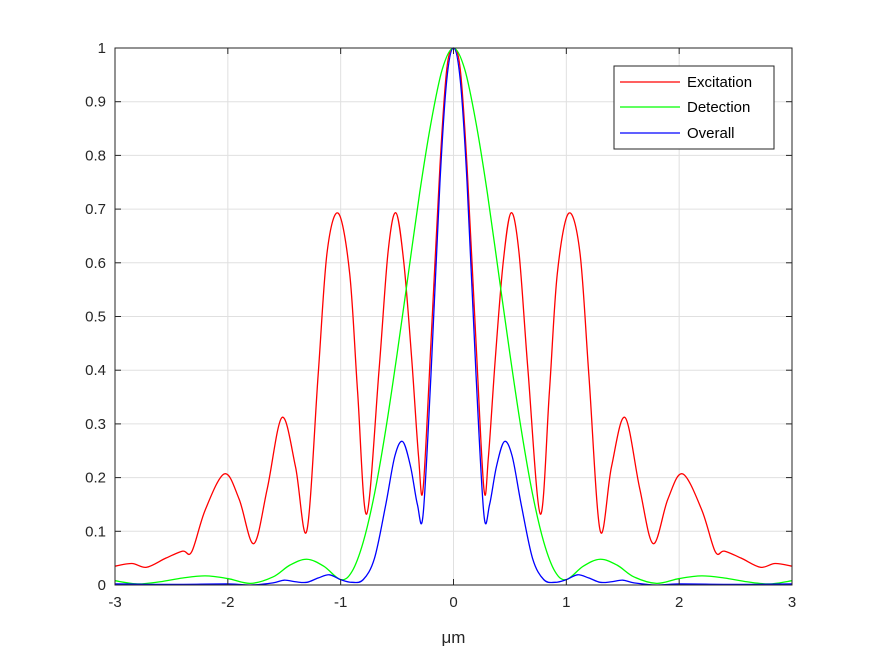  I want to click on x-tick-label: -1, so click(340, 602).